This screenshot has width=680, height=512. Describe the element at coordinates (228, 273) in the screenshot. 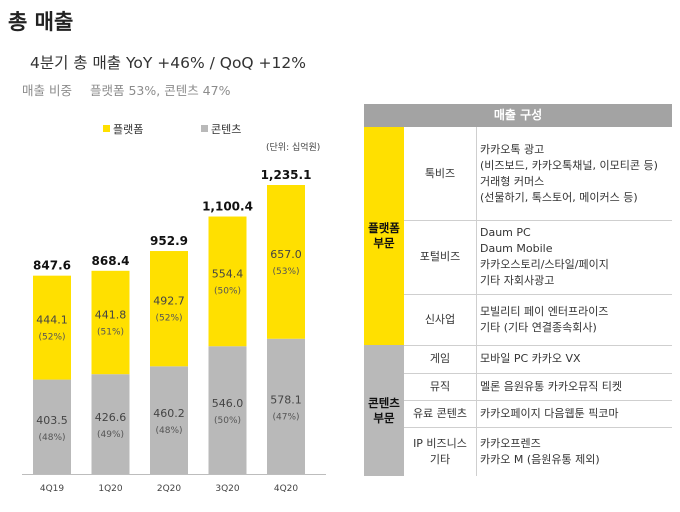

I see `platform-value-3Q20: 554.4` at that location.